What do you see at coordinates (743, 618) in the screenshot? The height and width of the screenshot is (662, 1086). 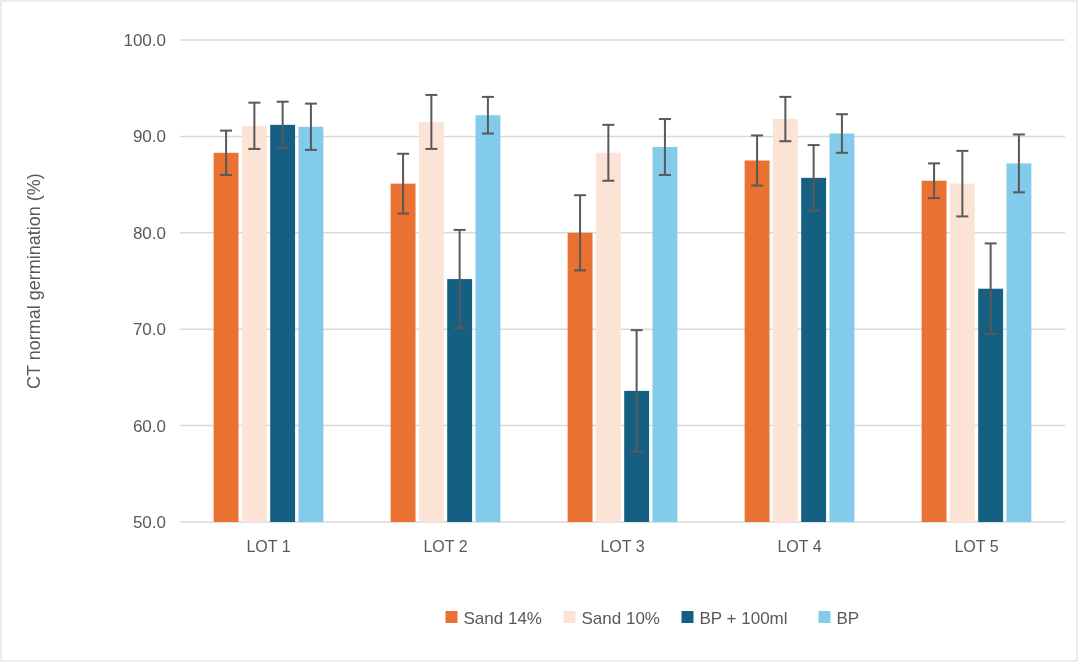 I see `legend-label: BP + 100ml` at bounding box center [743, 618].